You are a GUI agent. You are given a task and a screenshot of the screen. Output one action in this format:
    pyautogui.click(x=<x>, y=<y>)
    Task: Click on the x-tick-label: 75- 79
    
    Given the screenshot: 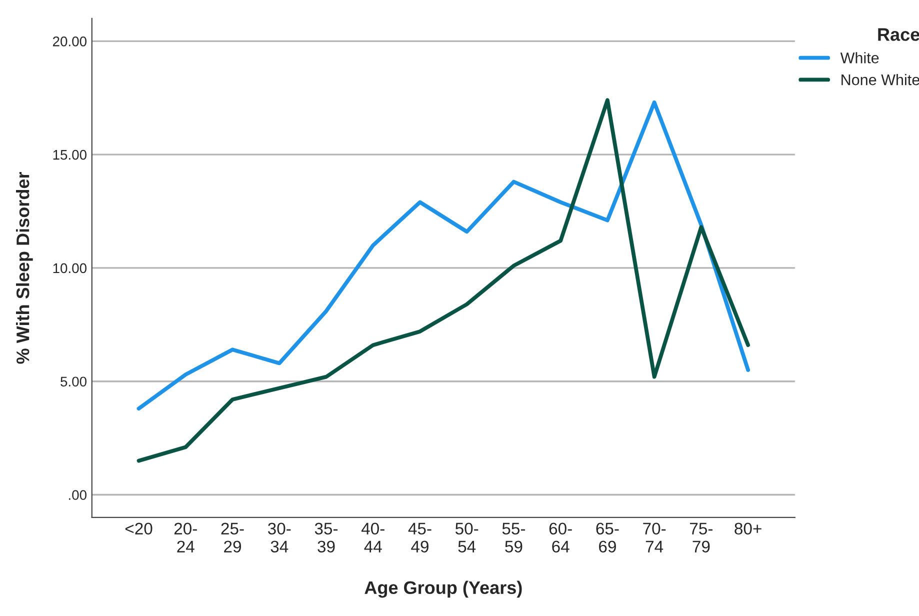 What is the action you would take?
    pyautogui.click(x=701, y=537)
    